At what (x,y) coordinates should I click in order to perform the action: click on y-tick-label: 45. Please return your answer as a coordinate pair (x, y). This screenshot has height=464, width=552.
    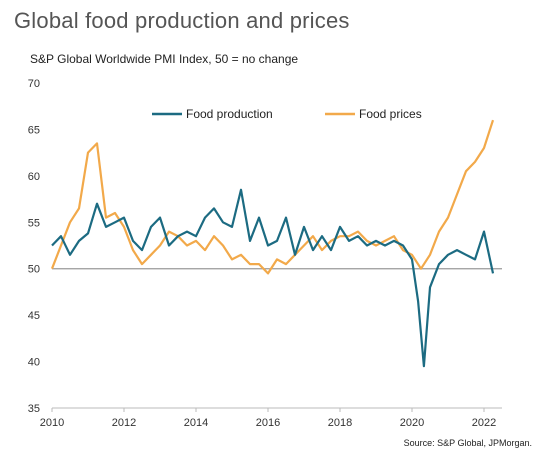
    Looking at the image, I should click on (34, 316).